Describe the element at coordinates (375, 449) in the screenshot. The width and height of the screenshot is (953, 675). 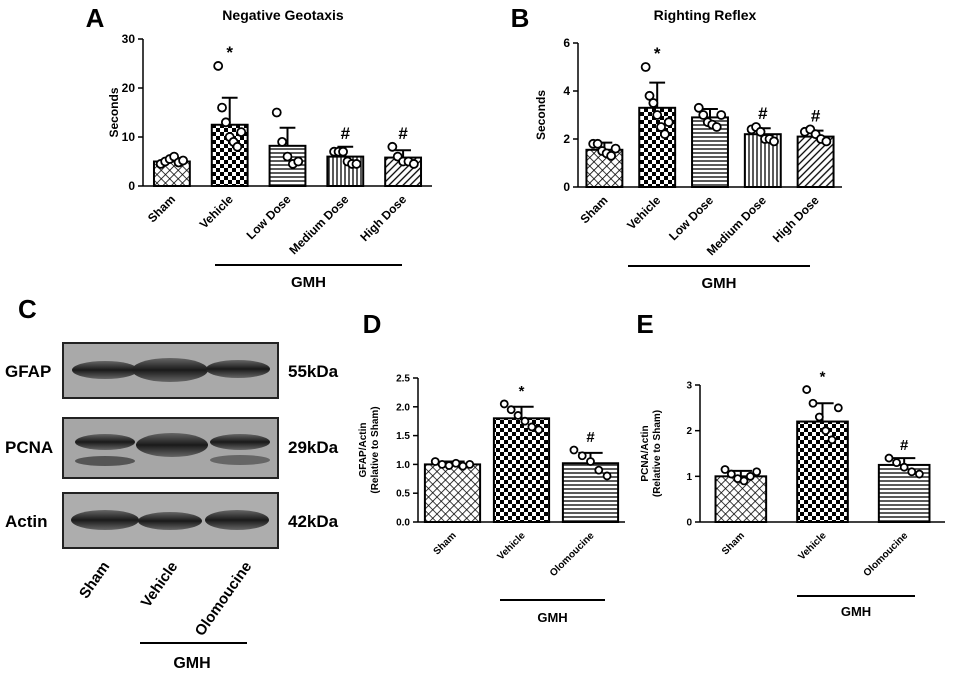
I see `y-axis-label: (Relative to Sham)` at that location.